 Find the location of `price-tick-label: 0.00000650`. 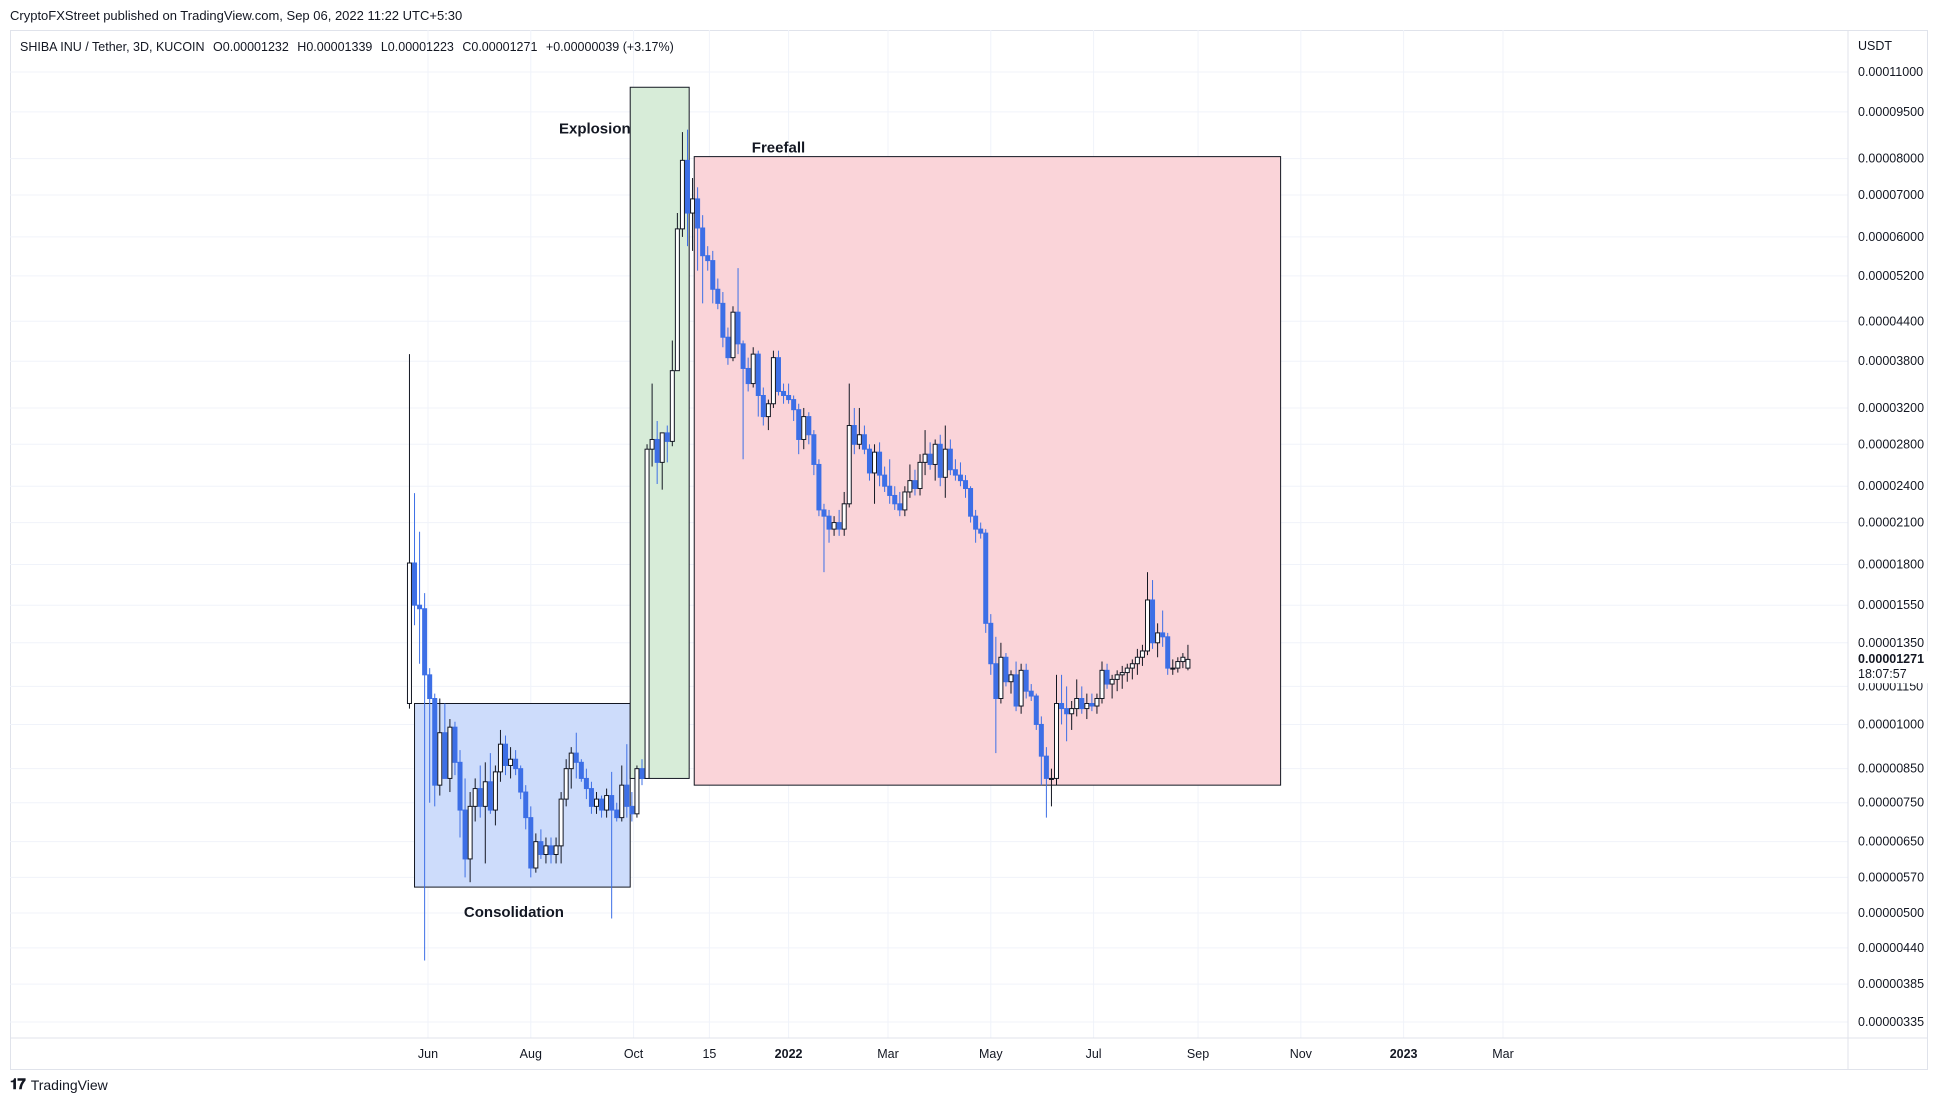

price-tick-label: 0.00000650 is located at coordinates (1891, 842).